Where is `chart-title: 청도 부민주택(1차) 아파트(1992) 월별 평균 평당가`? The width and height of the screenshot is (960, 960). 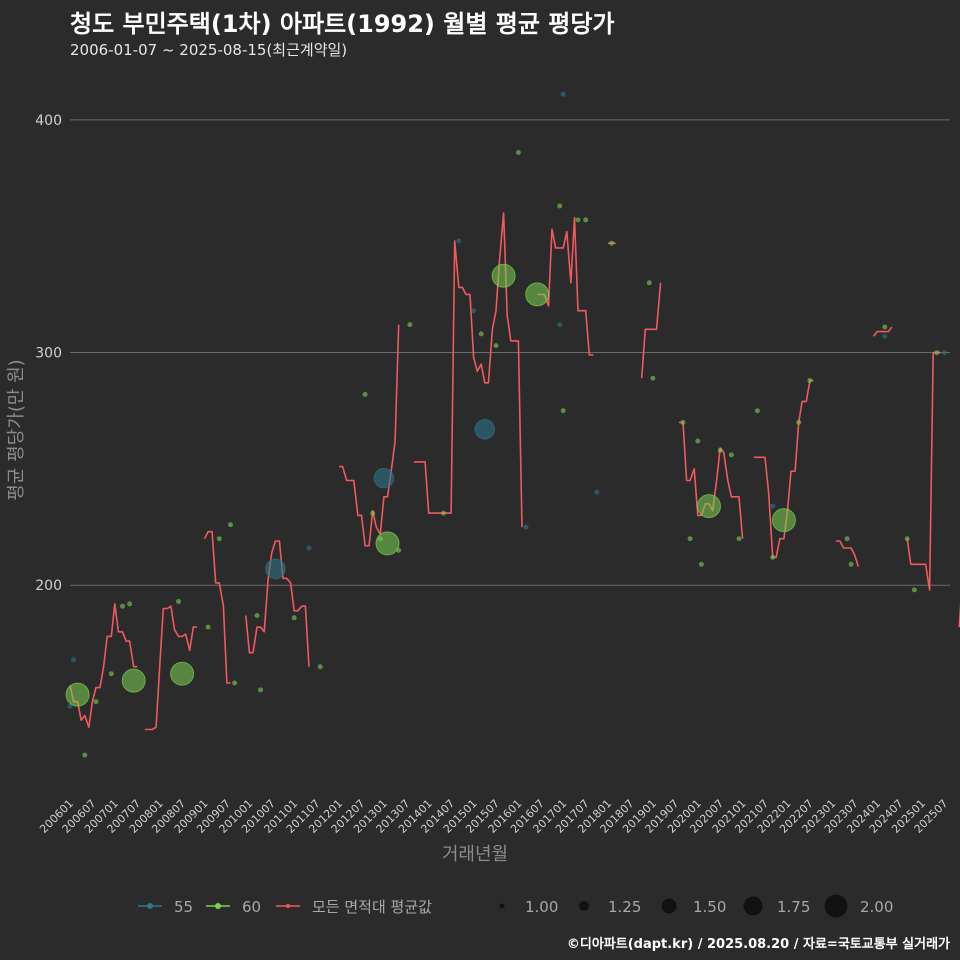
chart-title: 청도 부민주택(1차) 아파트(1992) 월별 평균 평당가 is located at coordinates (342, 24).